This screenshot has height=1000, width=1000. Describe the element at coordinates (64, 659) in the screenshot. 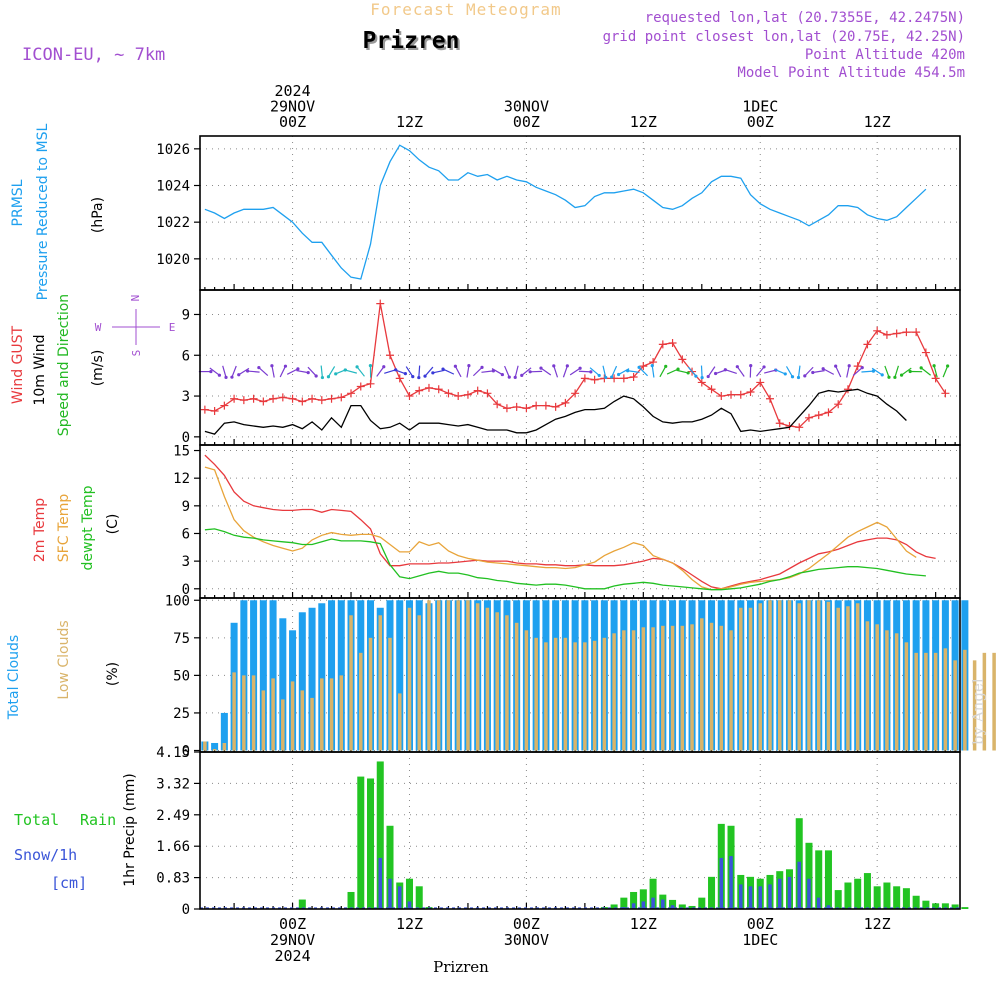

I see `low-clouds-label: Low Clouds` at that location.